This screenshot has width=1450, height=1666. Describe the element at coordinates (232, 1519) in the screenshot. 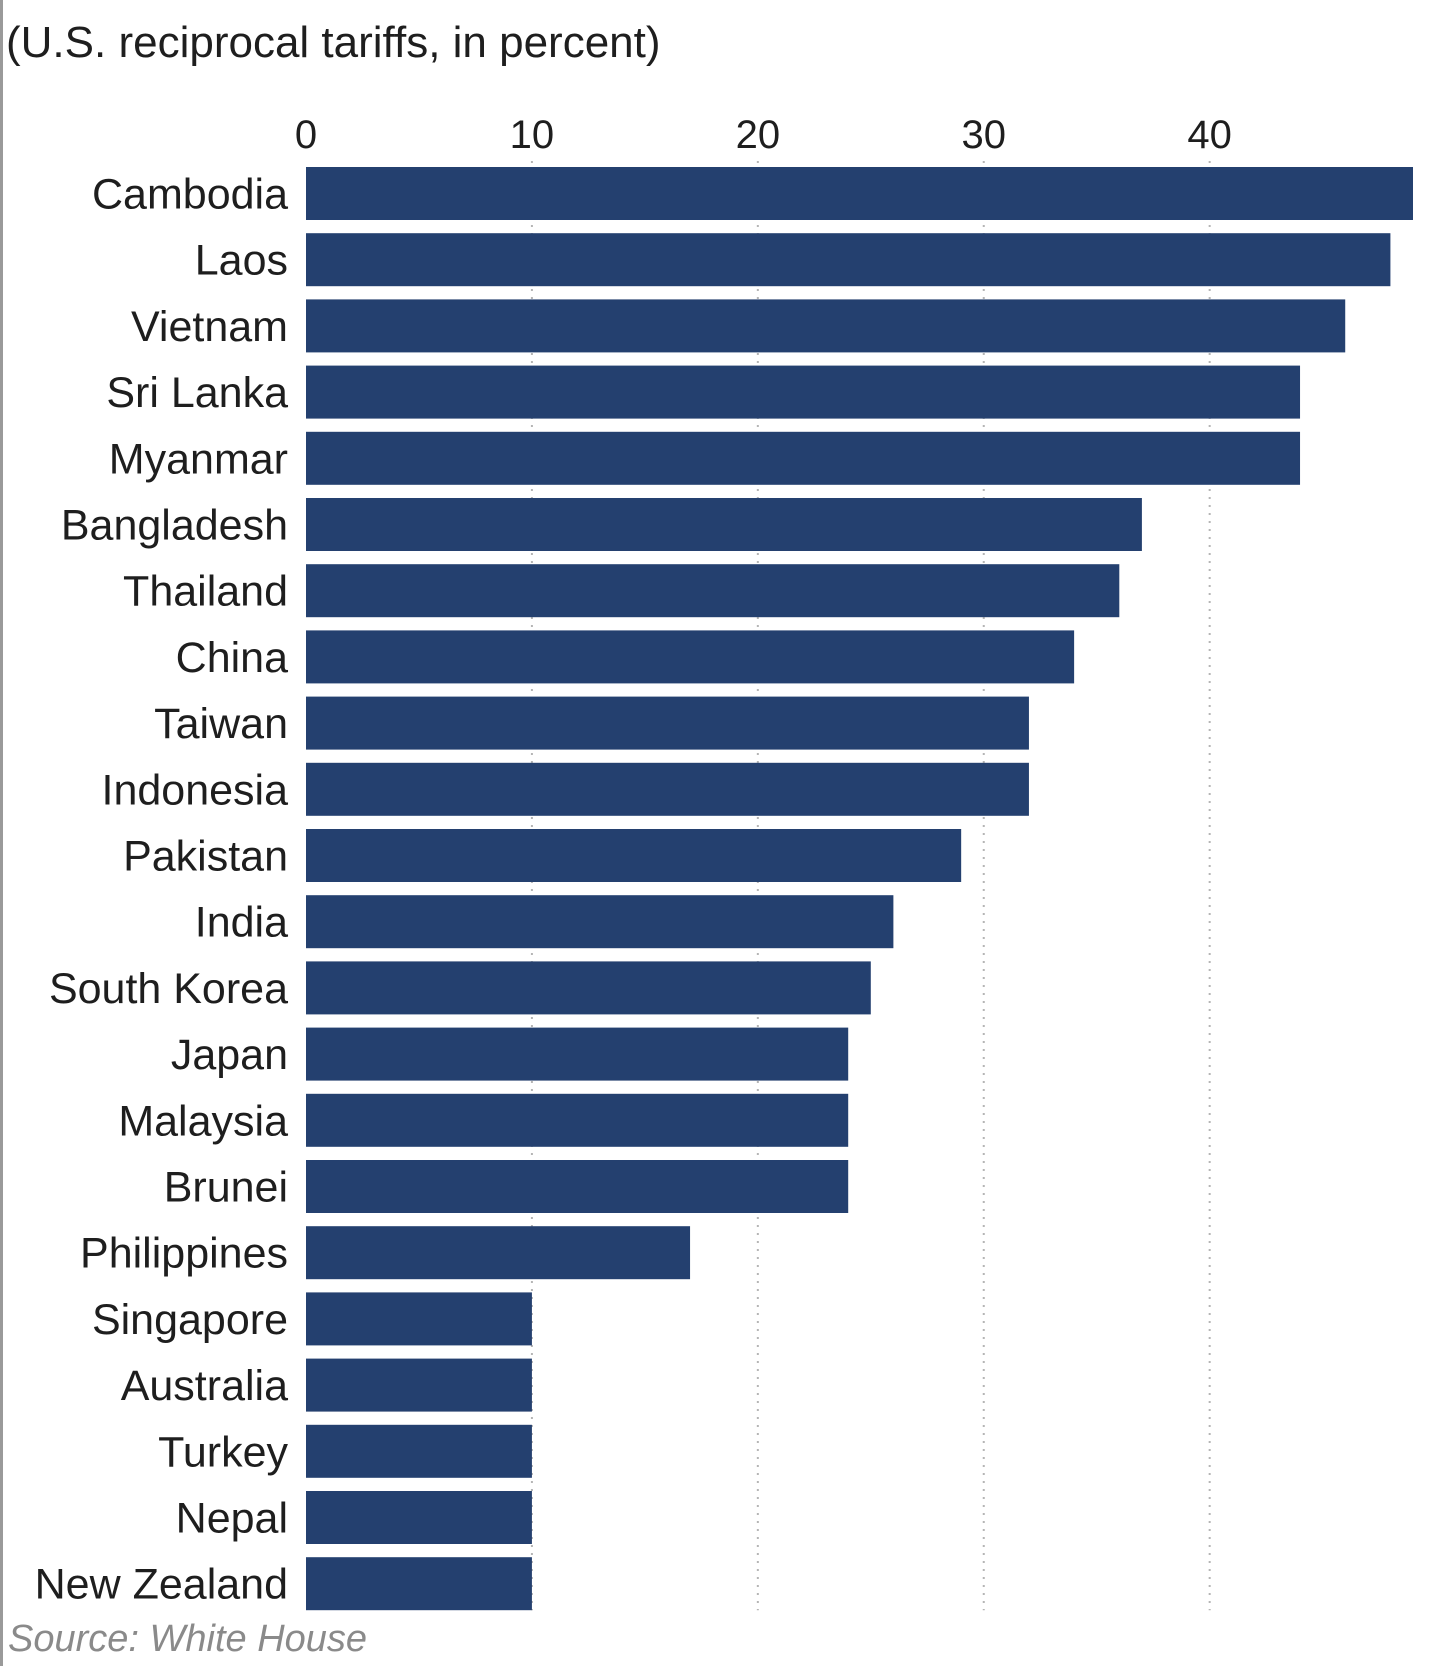

I see `category-label: Nepal` at that location.